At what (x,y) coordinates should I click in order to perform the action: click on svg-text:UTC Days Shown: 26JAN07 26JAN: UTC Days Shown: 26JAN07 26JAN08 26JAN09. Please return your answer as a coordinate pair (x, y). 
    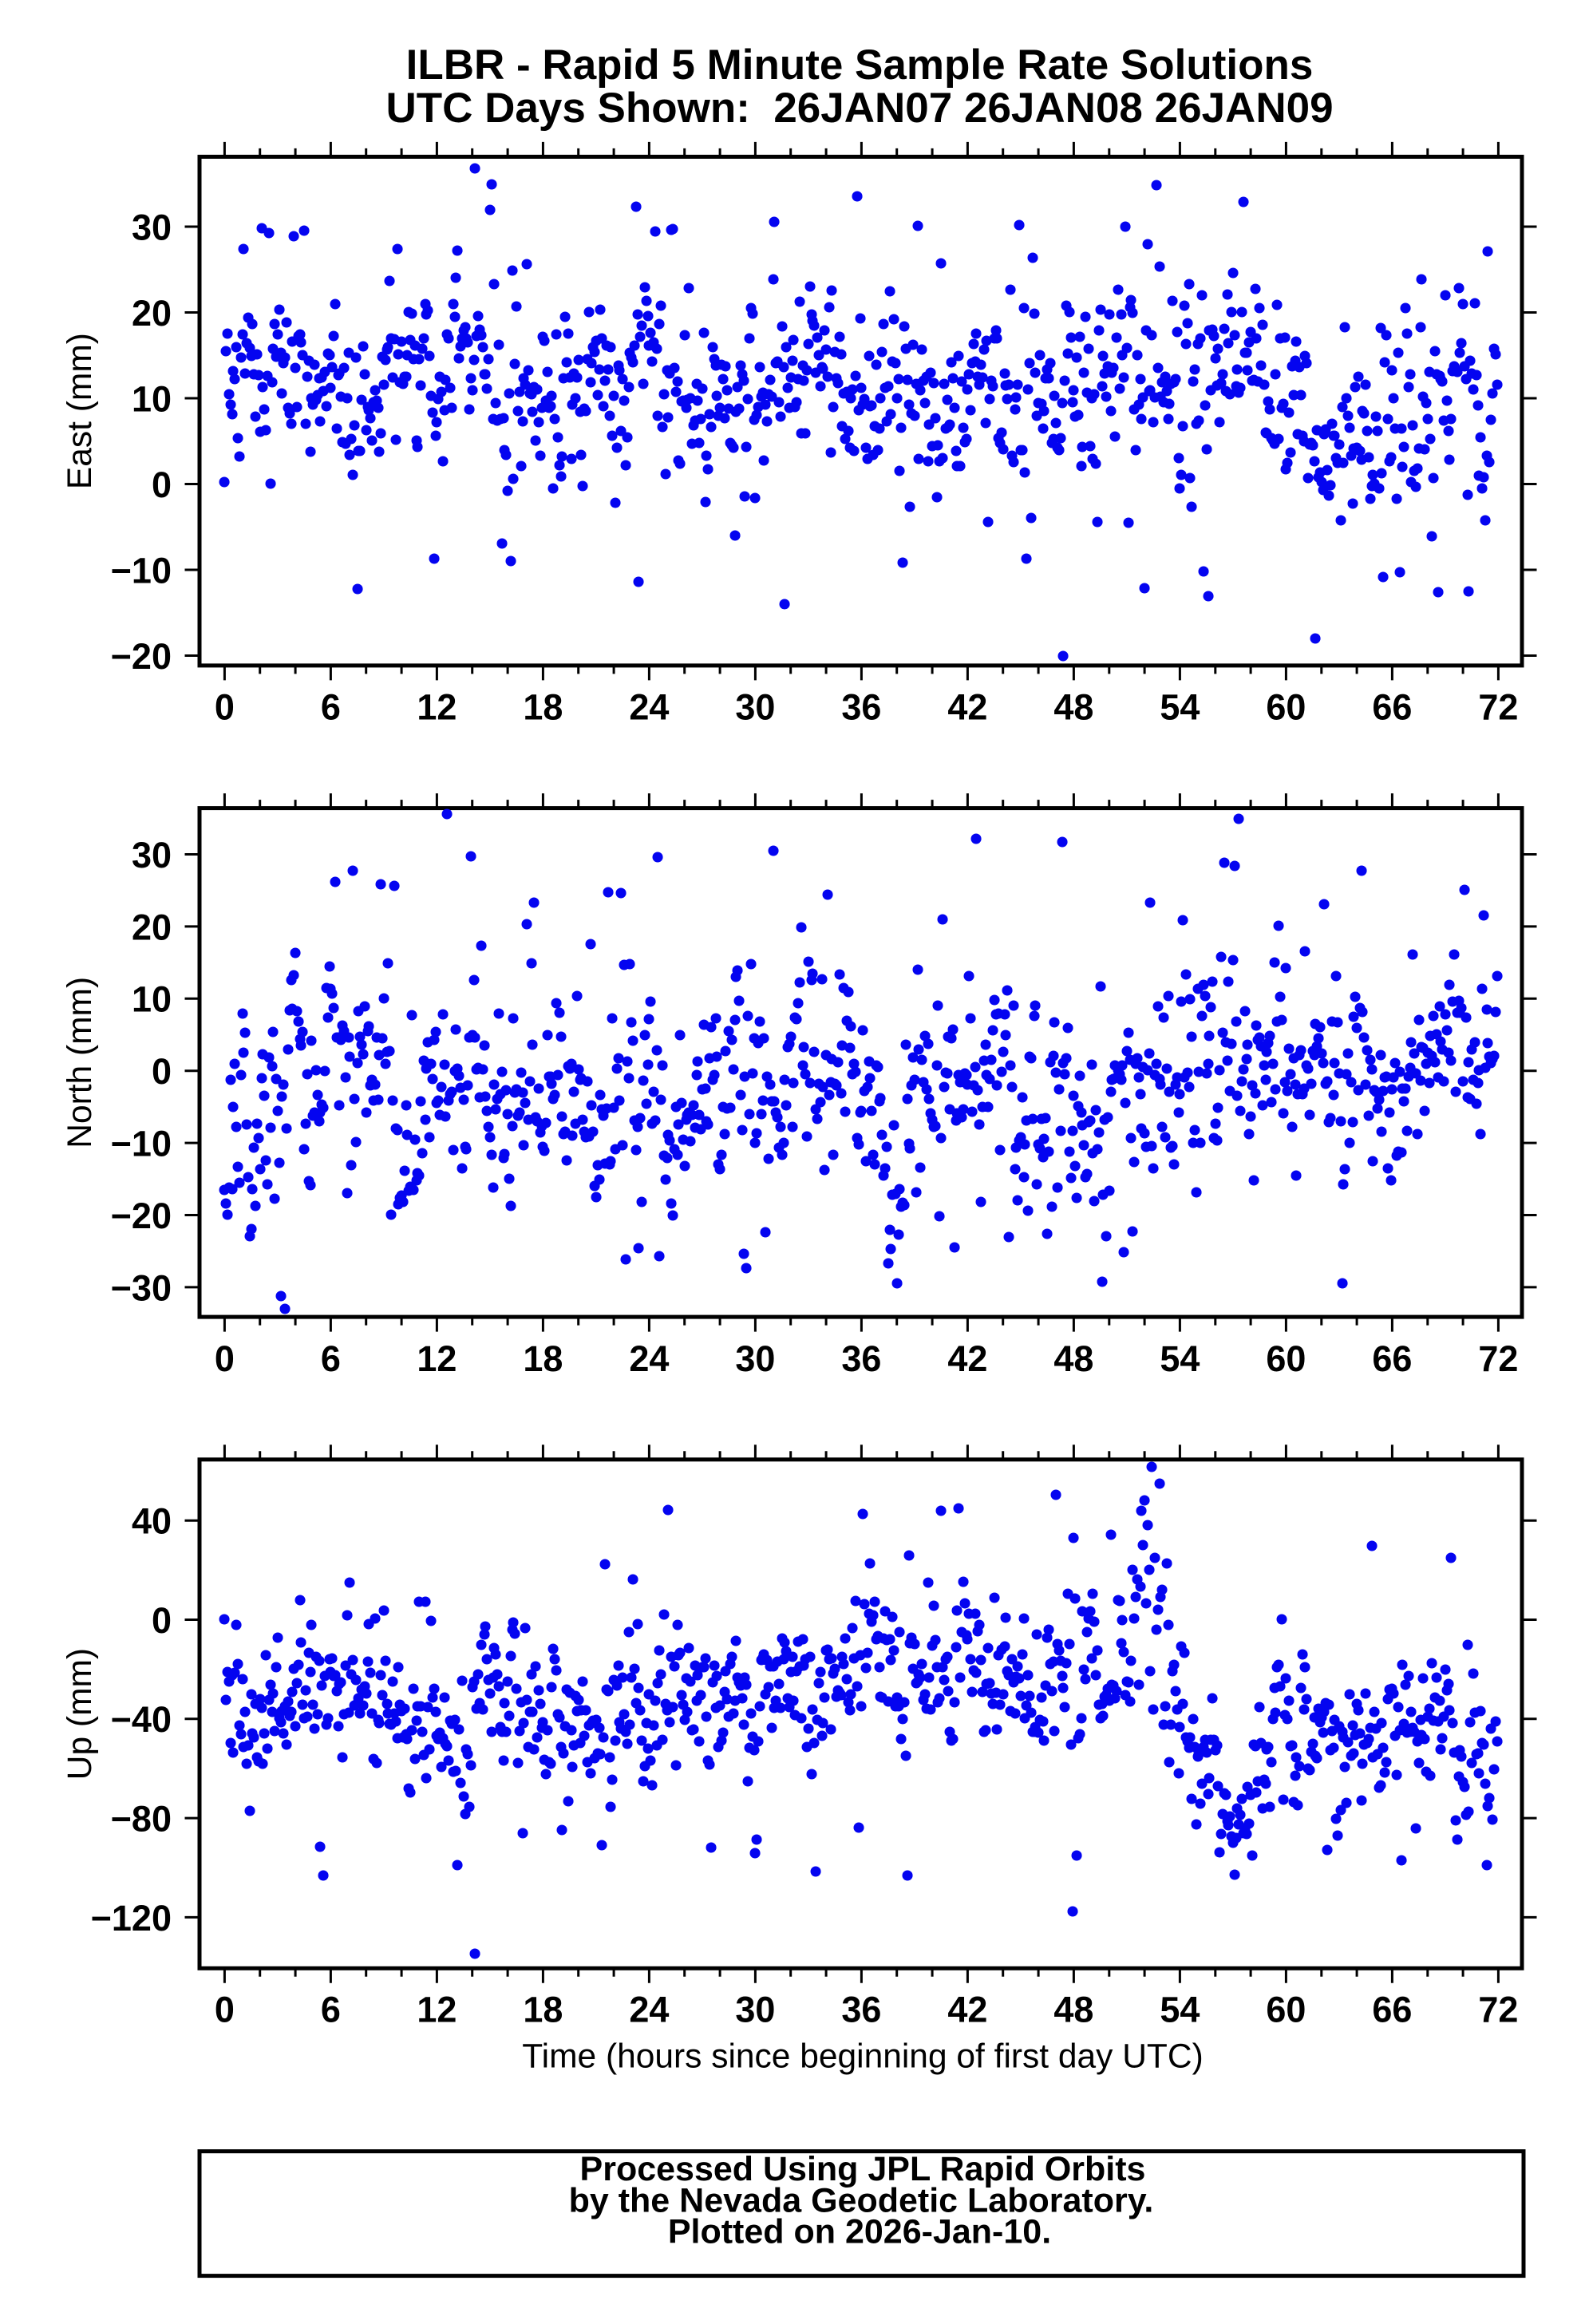
    Looking at the image, I should click on (859, 109).